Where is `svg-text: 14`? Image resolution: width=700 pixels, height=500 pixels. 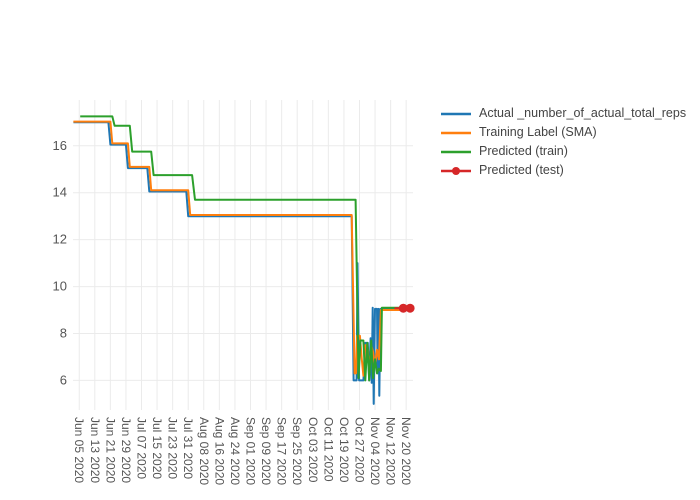 svg-text: 14 is located at coordinates (60, 192).